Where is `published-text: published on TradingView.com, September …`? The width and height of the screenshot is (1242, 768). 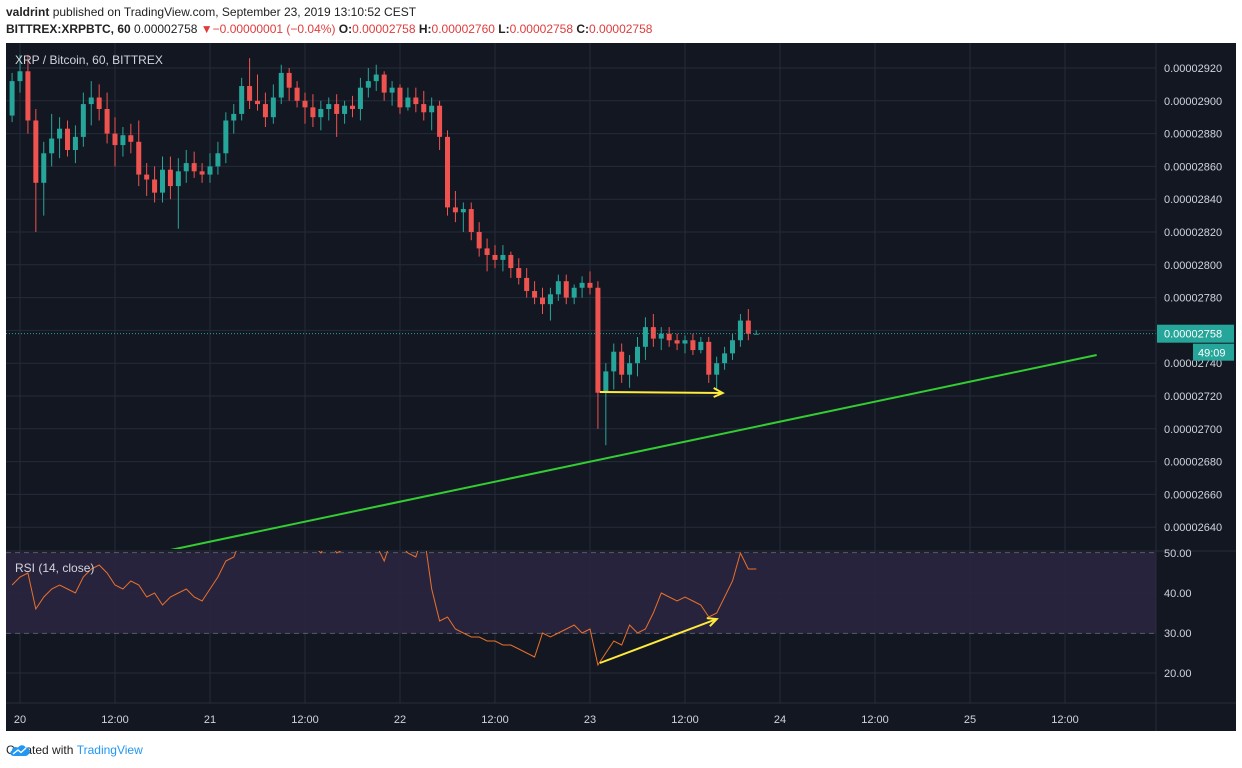 published-text: published on TradingView.com, September … is located at coordinates (234, 12).